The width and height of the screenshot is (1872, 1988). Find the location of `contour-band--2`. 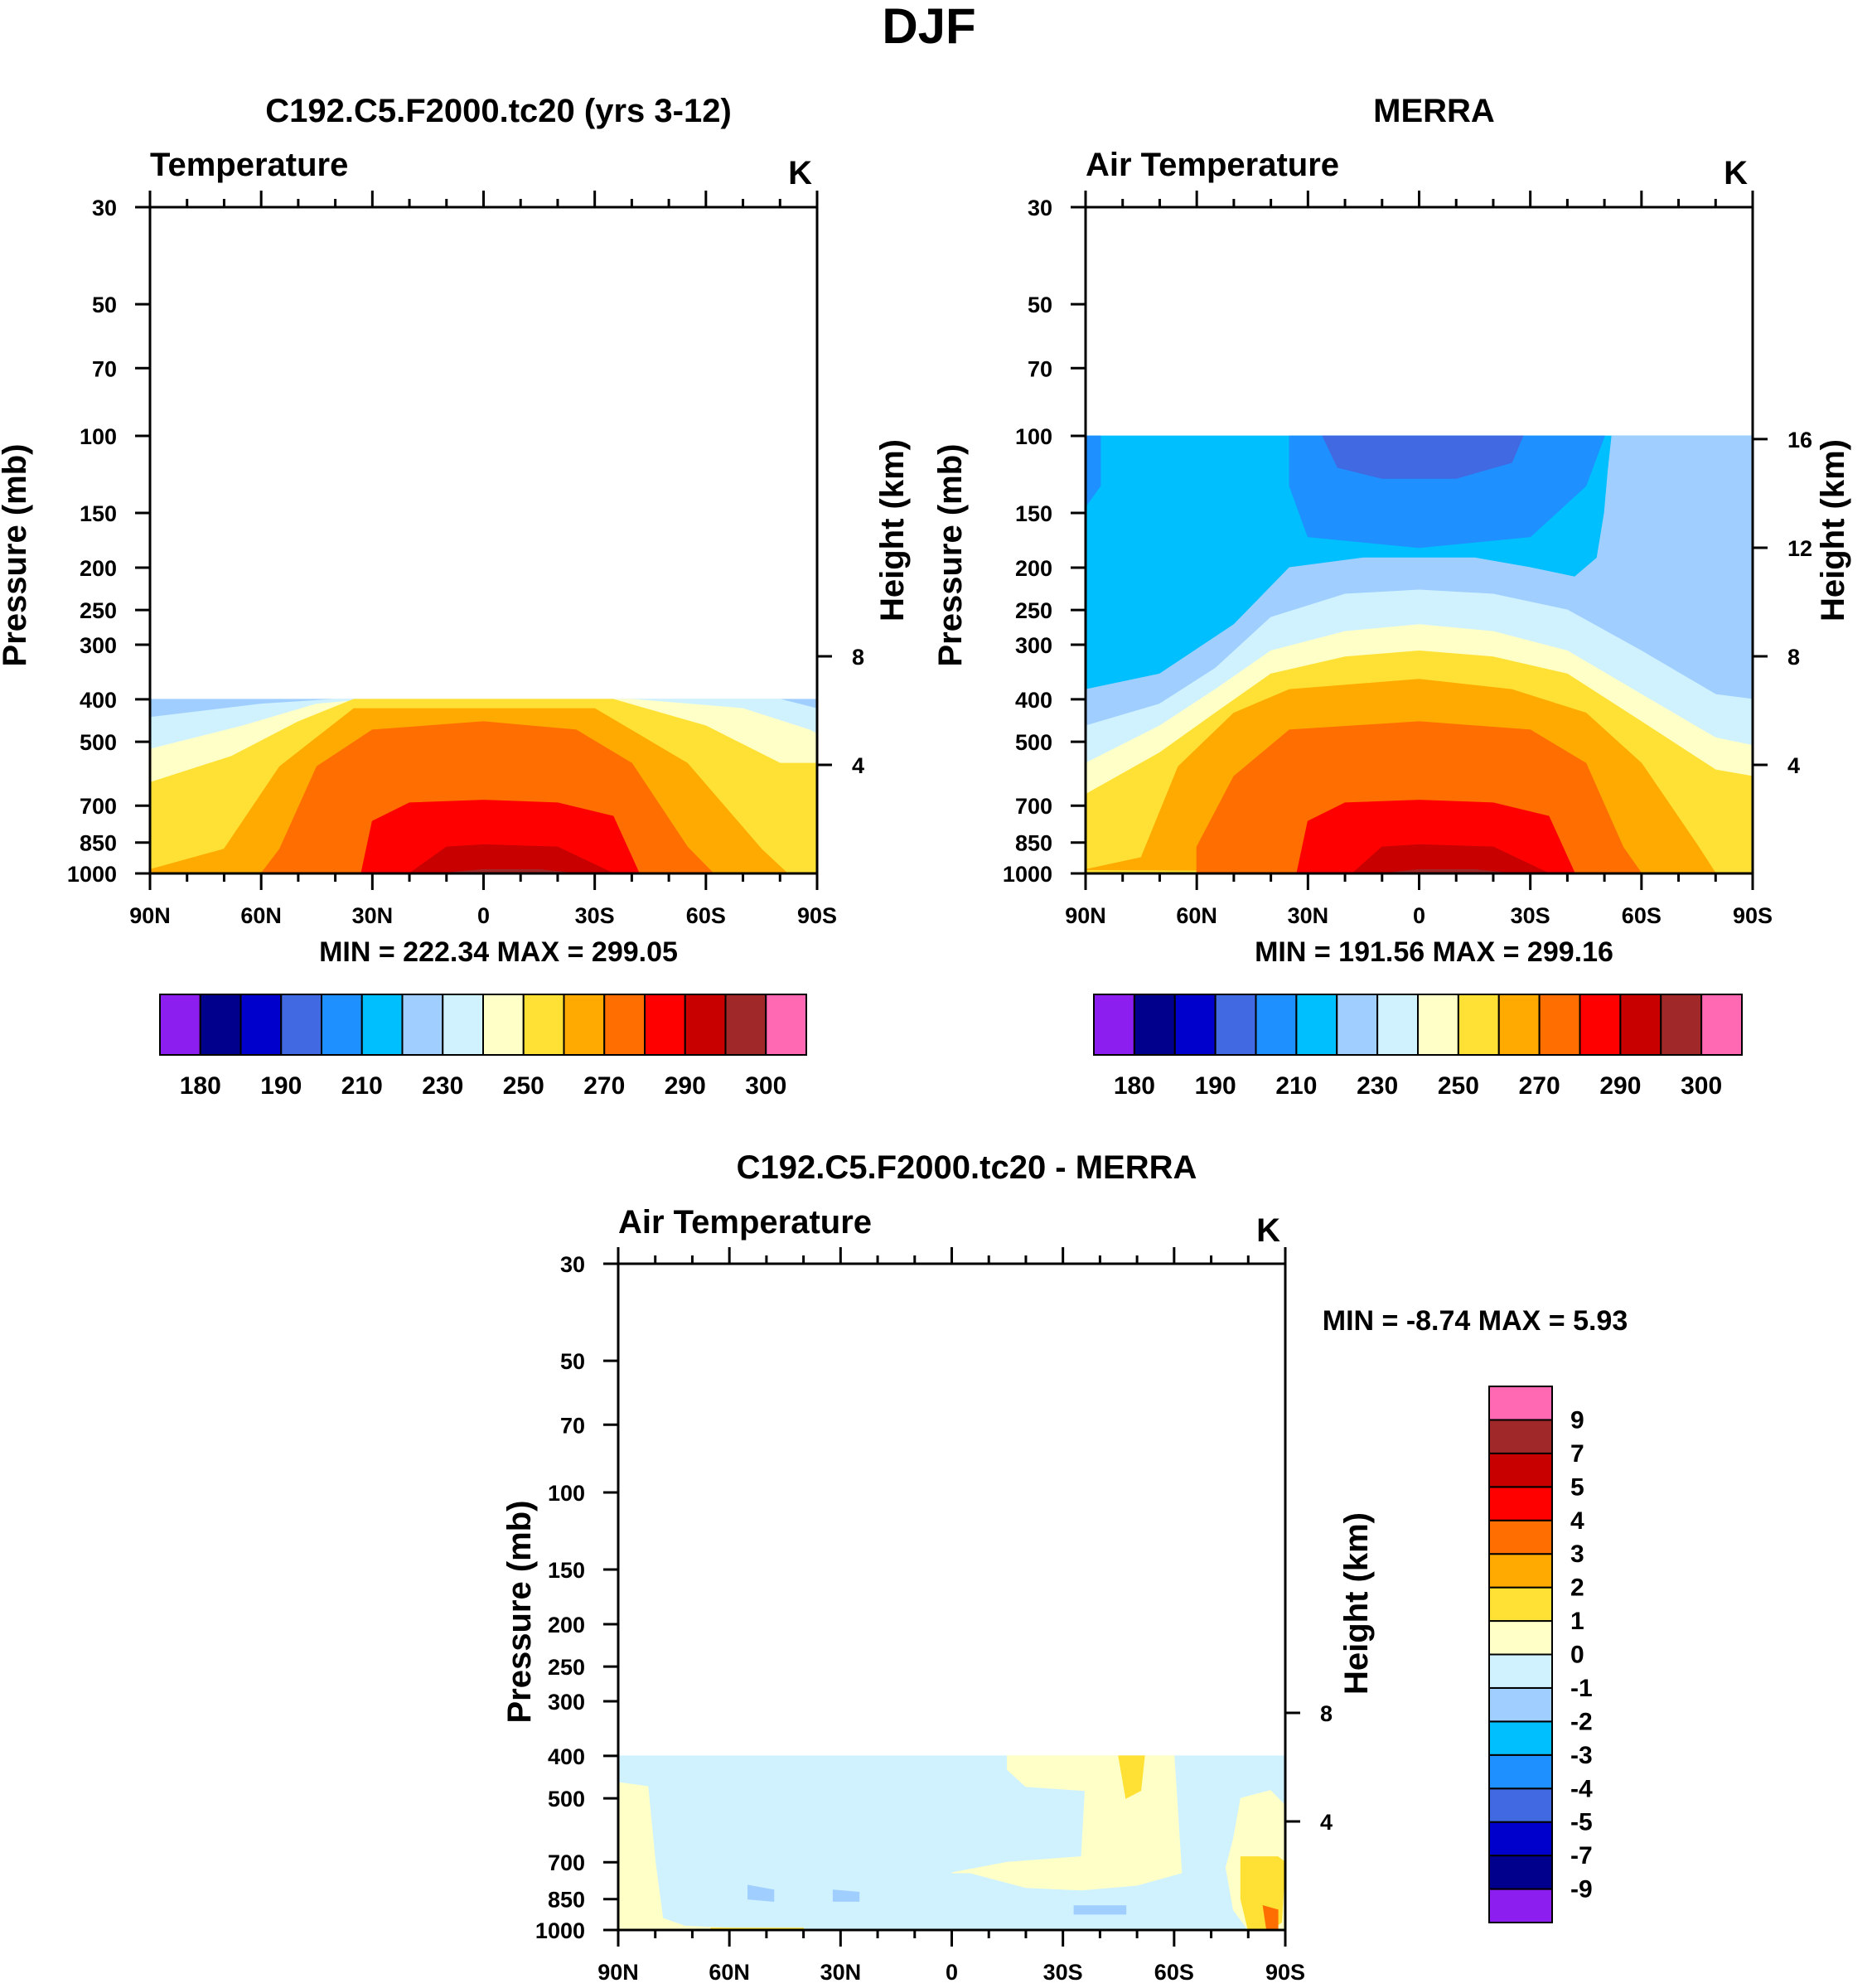

contour-band--2 is located at coordinates (1100, 1910).